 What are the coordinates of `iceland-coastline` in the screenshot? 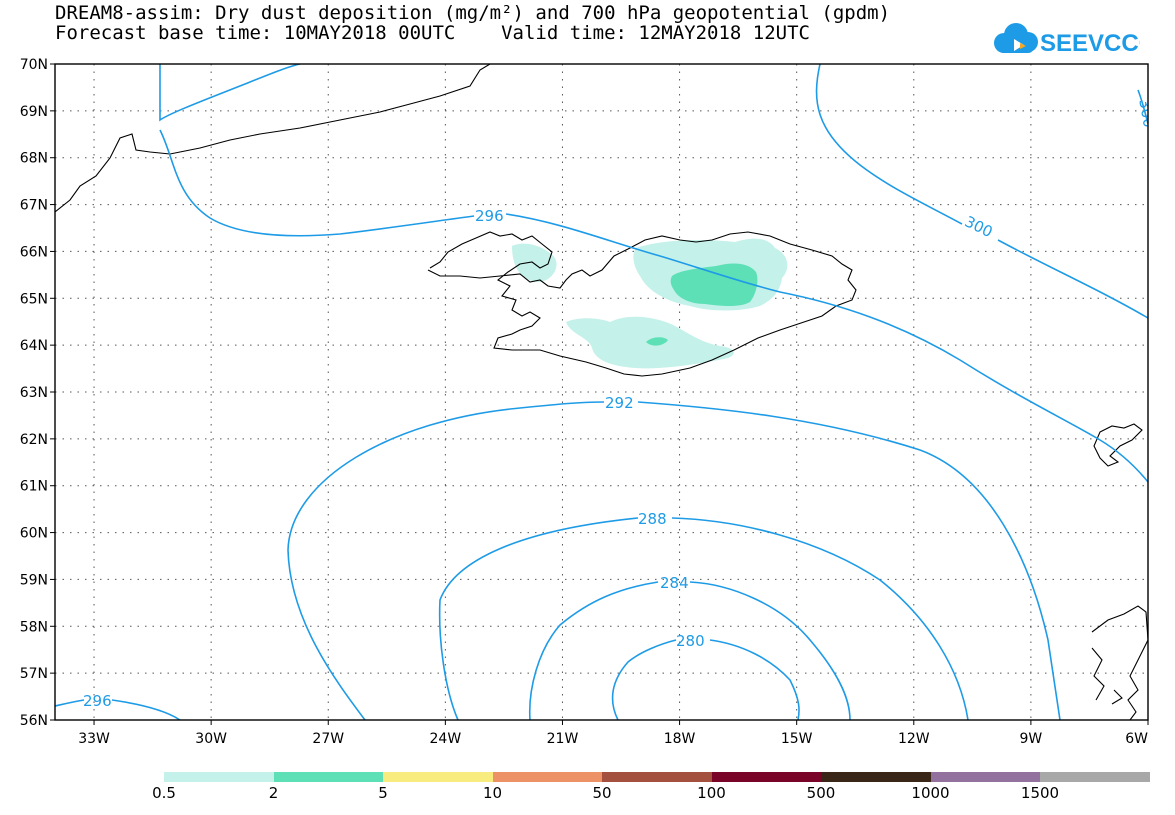 It's located at (642, 304).